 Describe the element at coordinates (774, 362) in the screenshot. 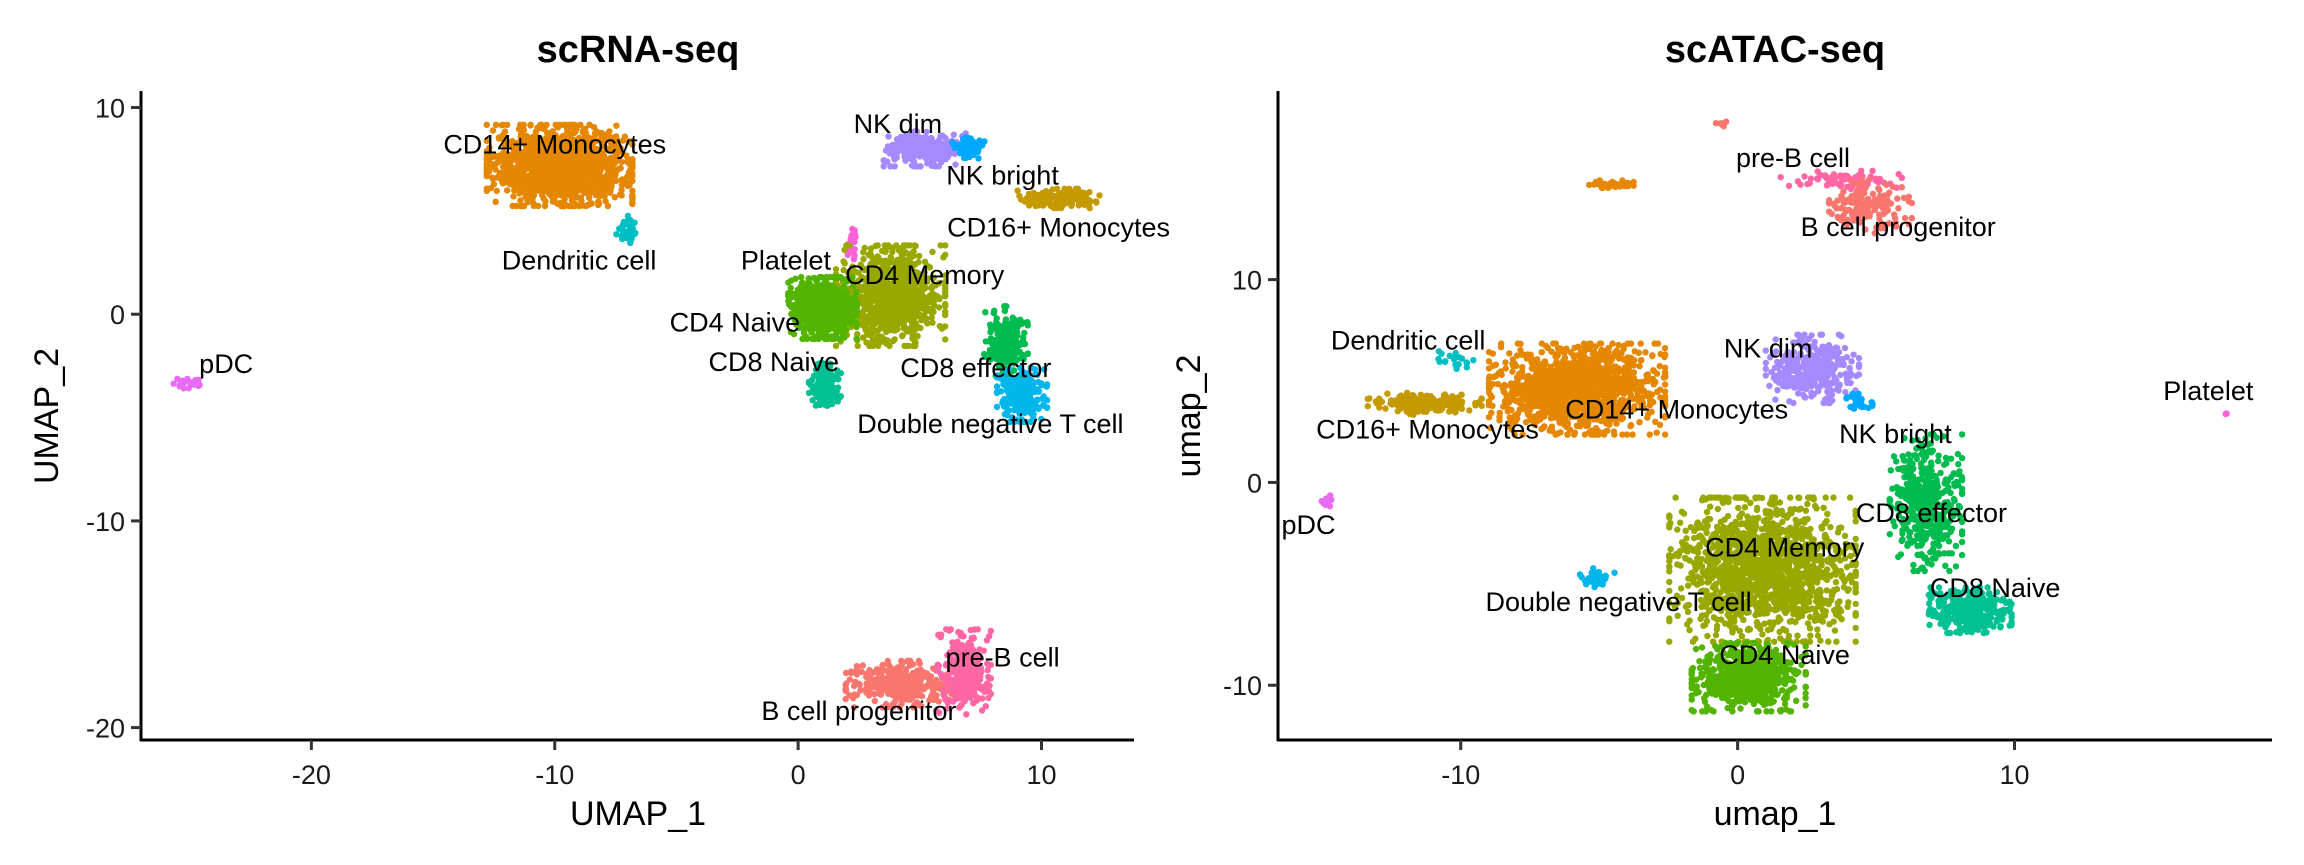

I see `cluster-label: CD8 Naive` at that location.